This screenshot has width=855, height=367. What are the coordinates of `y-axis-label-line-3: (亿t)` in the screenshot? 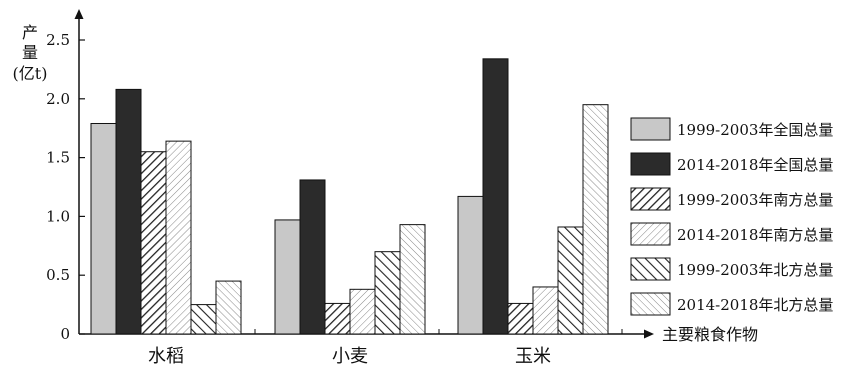 It's located at (30, 73).